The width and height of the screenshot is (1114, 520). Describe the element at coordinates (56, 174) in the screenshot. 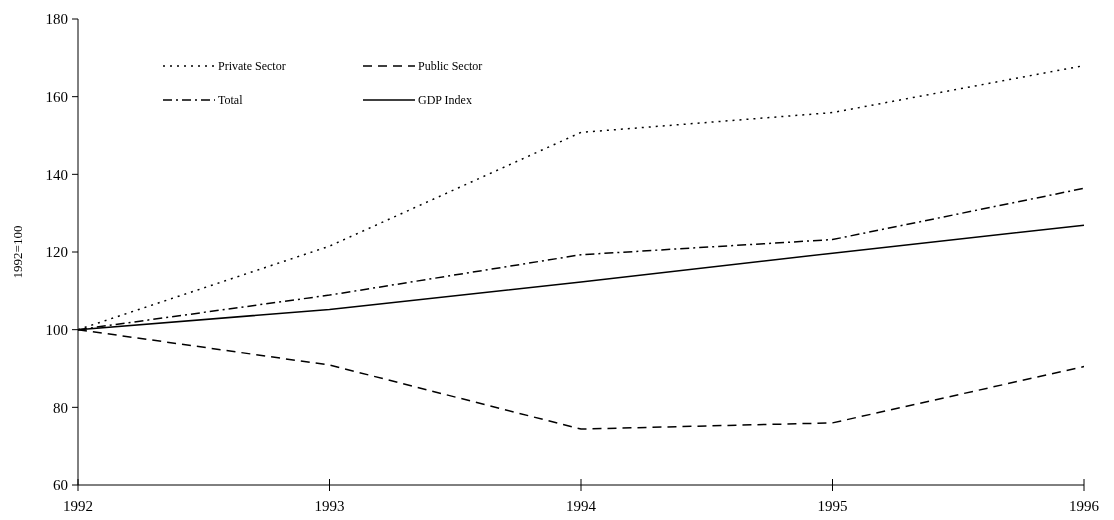

I see `y-tick-label: 140` at that location.